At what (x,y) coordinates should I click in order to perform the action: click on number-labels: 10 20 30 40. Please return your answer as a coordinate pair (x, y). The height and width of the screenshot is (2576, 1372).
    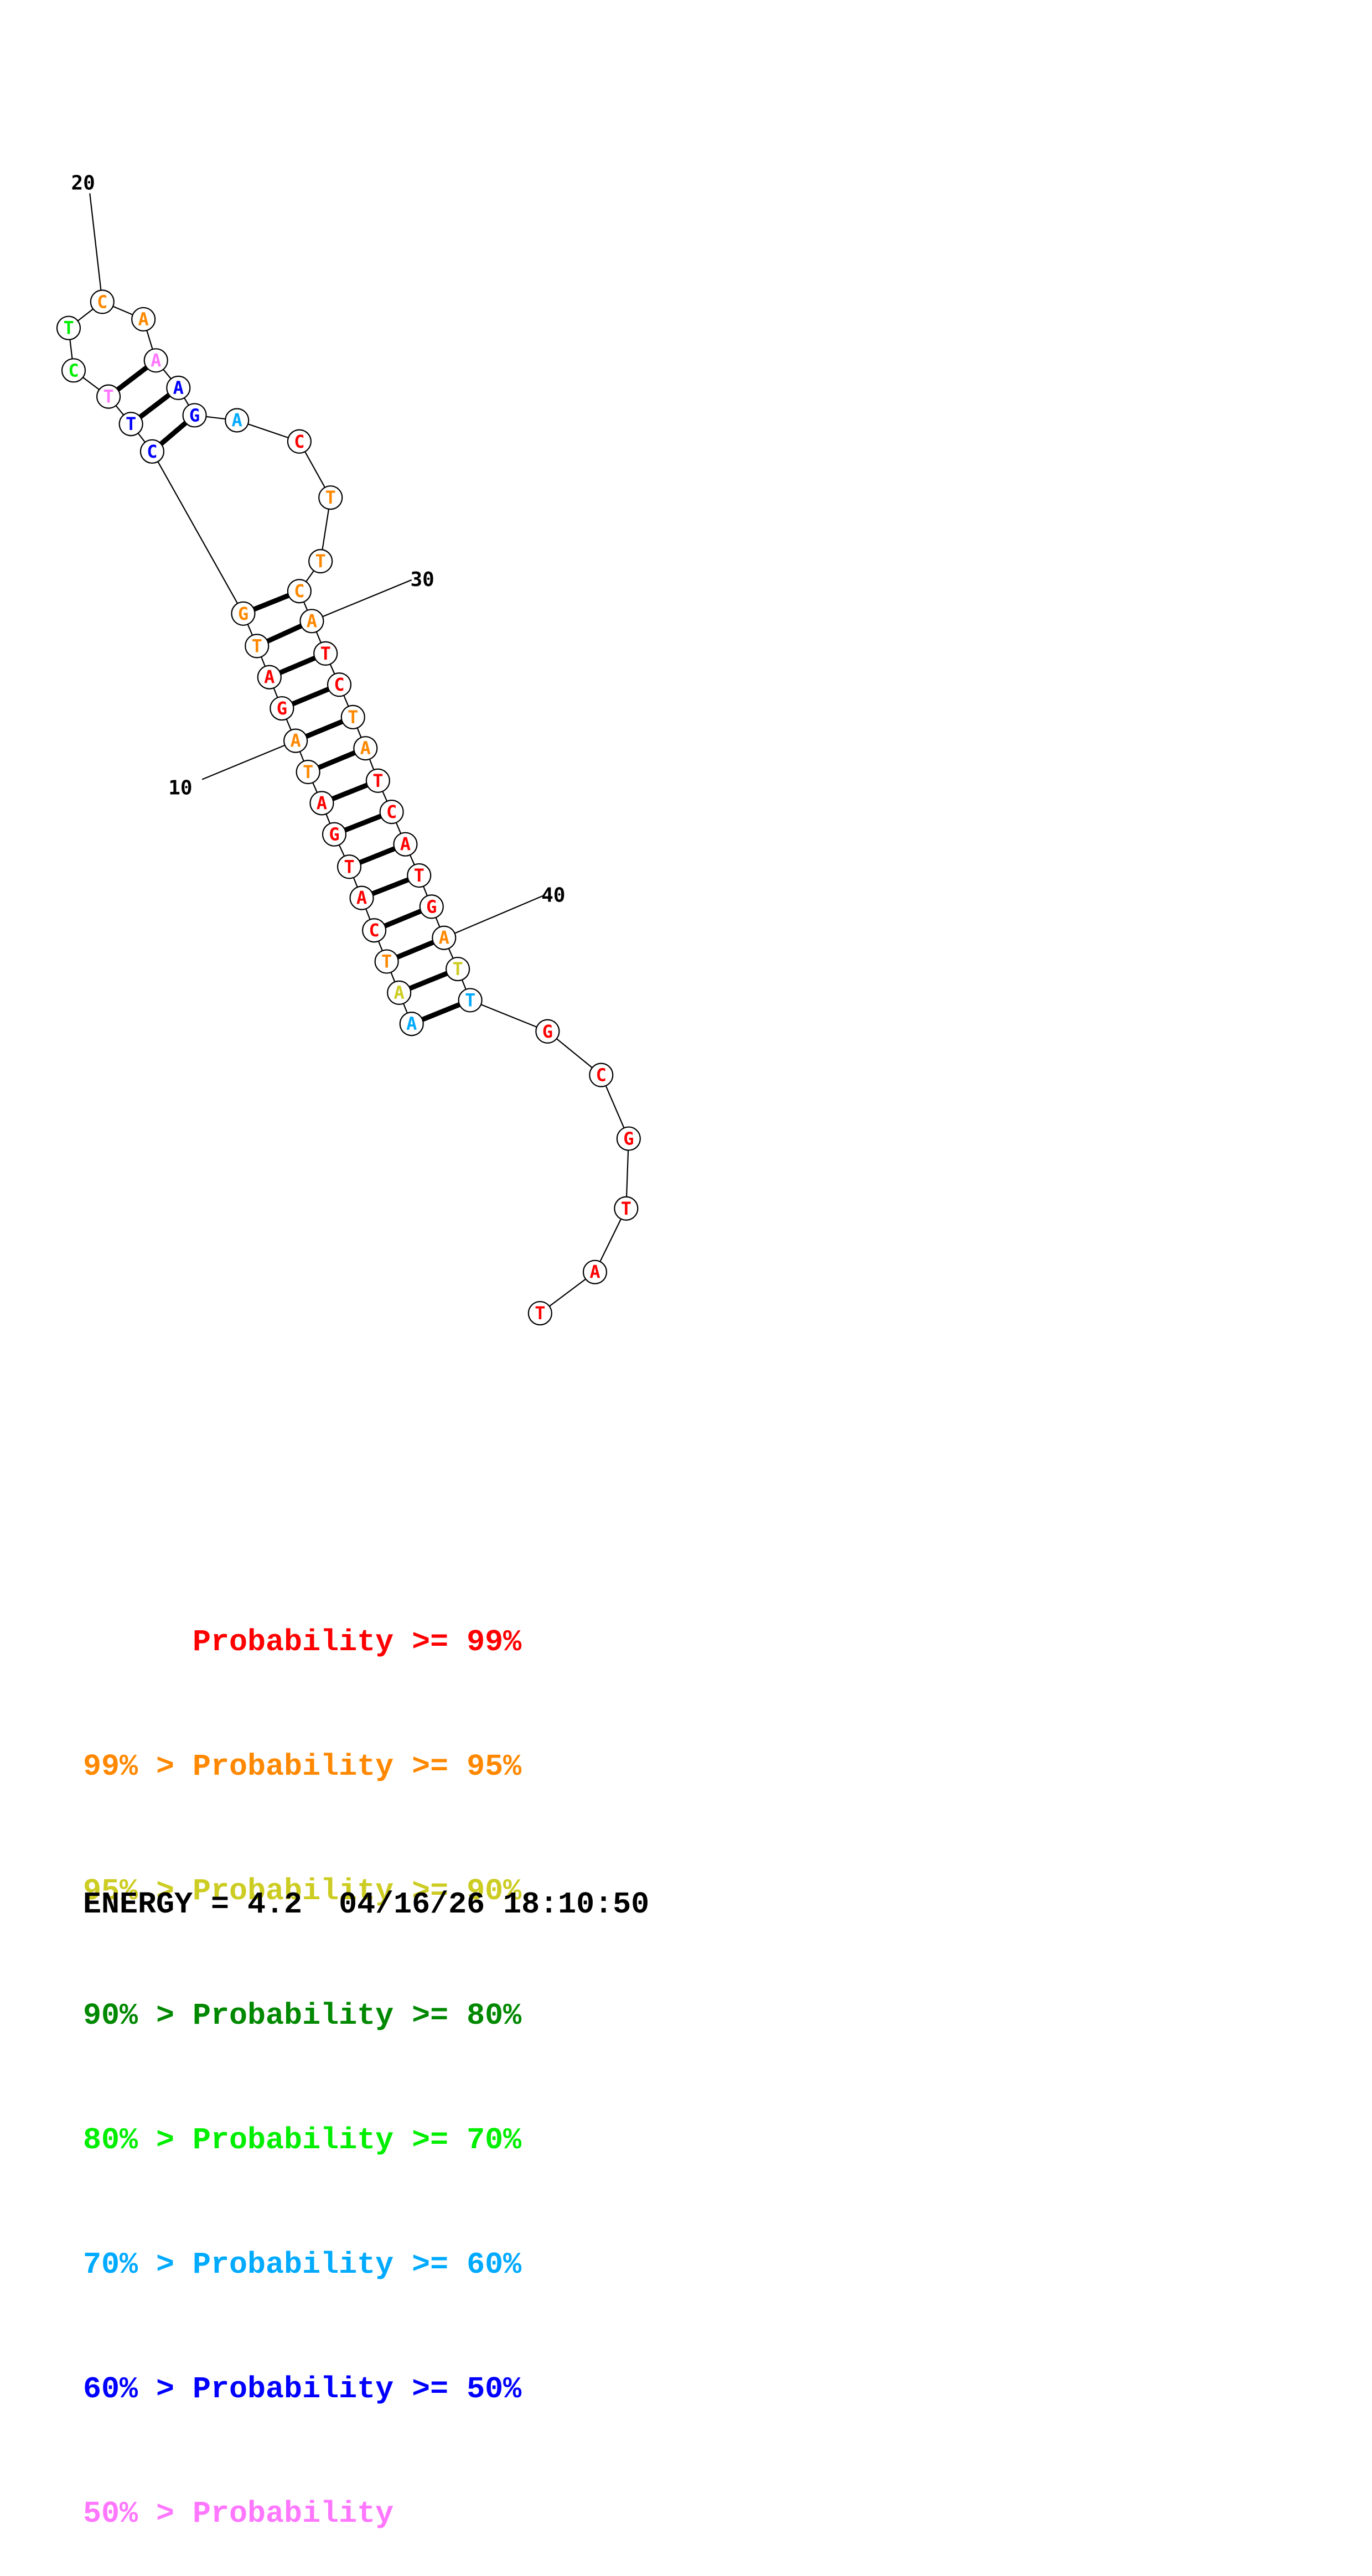
    Looking at the image, I should click on (318, 539).